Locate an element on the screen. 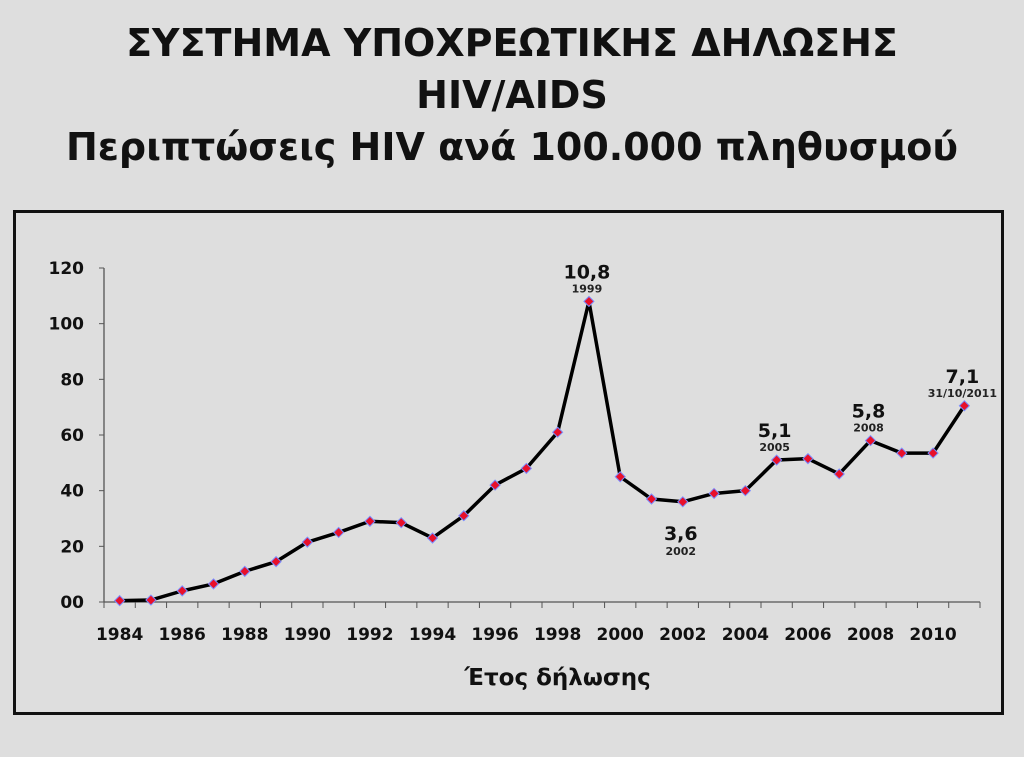 This screenshot has width=1024, height=757. annotation-date: 31/10/2011 is located at coordinates (962, 393).